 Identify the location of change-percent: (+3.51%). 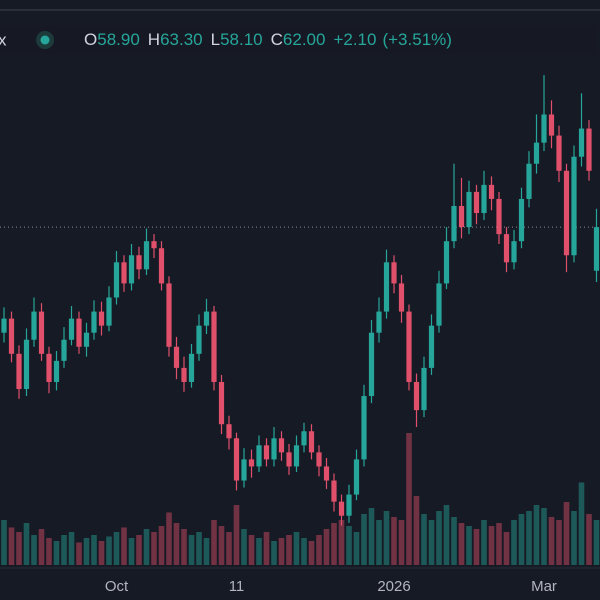
(416, 39).